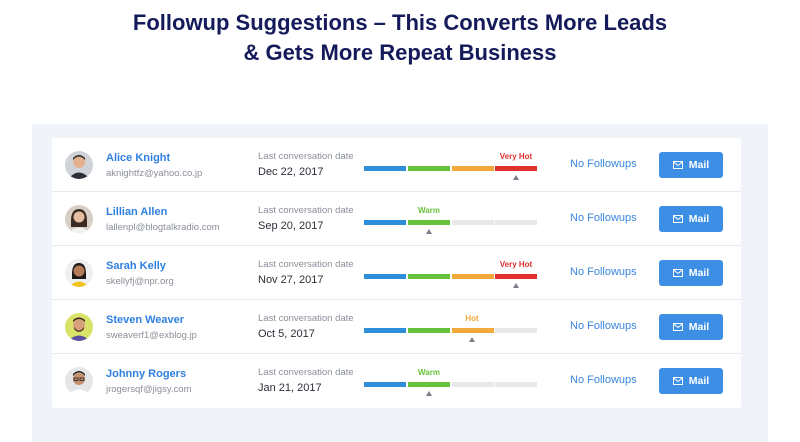  I want to click on lead-name: Johnny Rogers, so click(146, 374).